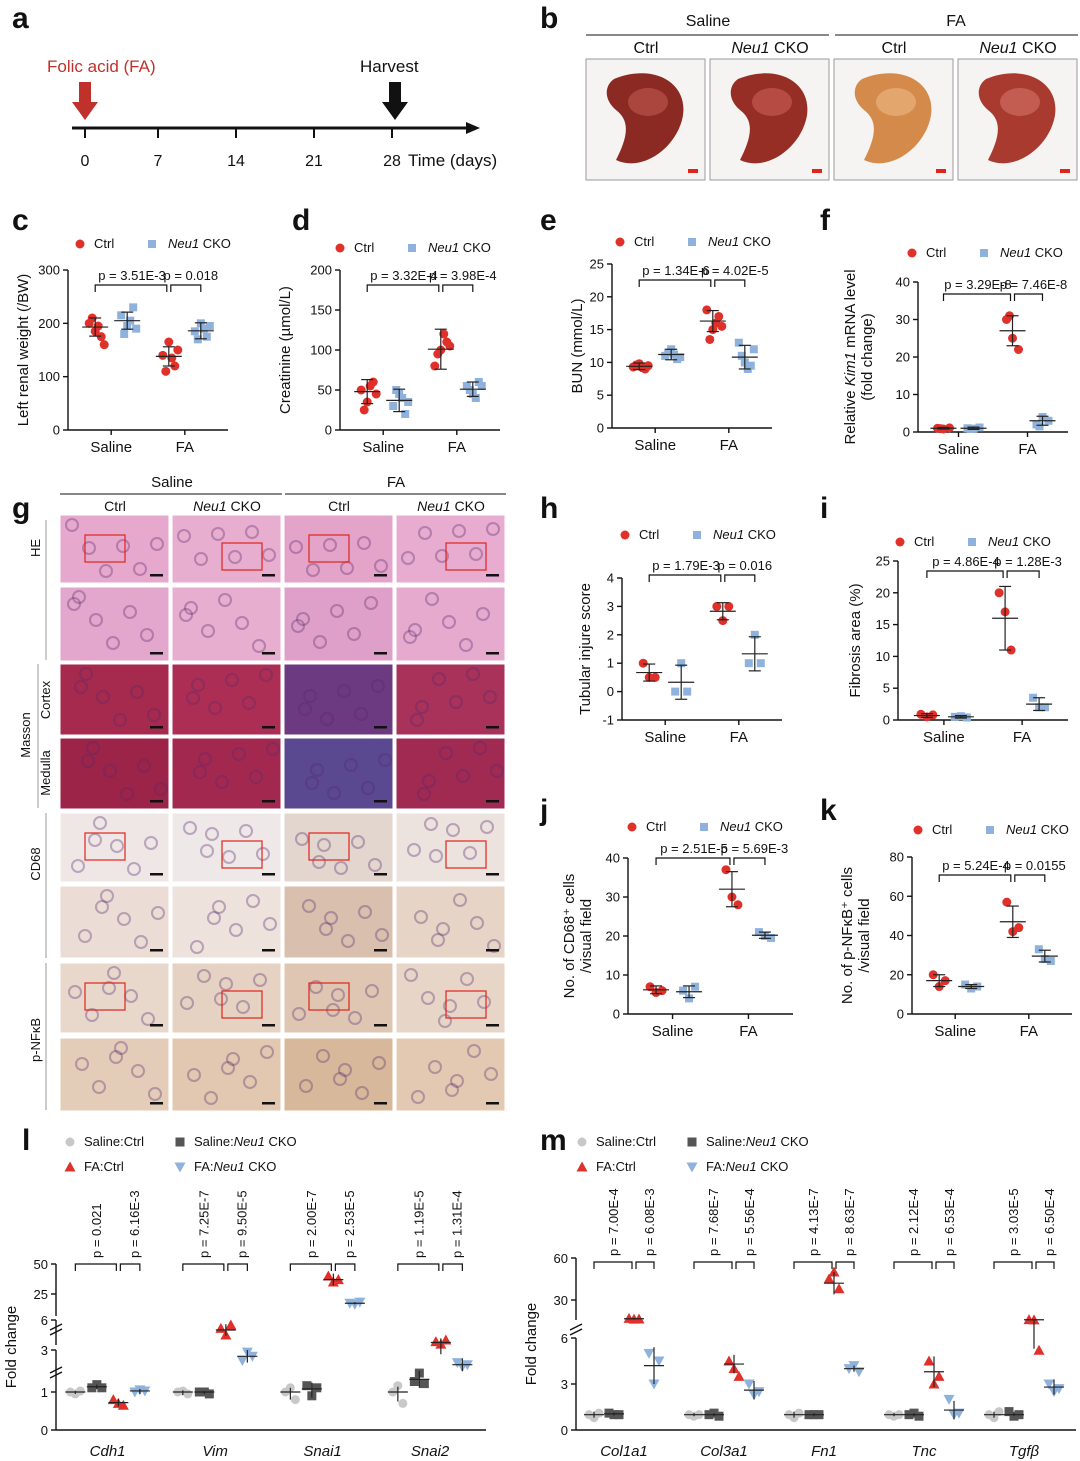 The width and height of the screenshot is (1080, 1461). What do you see at coordinates (649, 534) in the screenshot?
I see `legend-label-ctrl: Ctrl` at bounding box center [649, 534].